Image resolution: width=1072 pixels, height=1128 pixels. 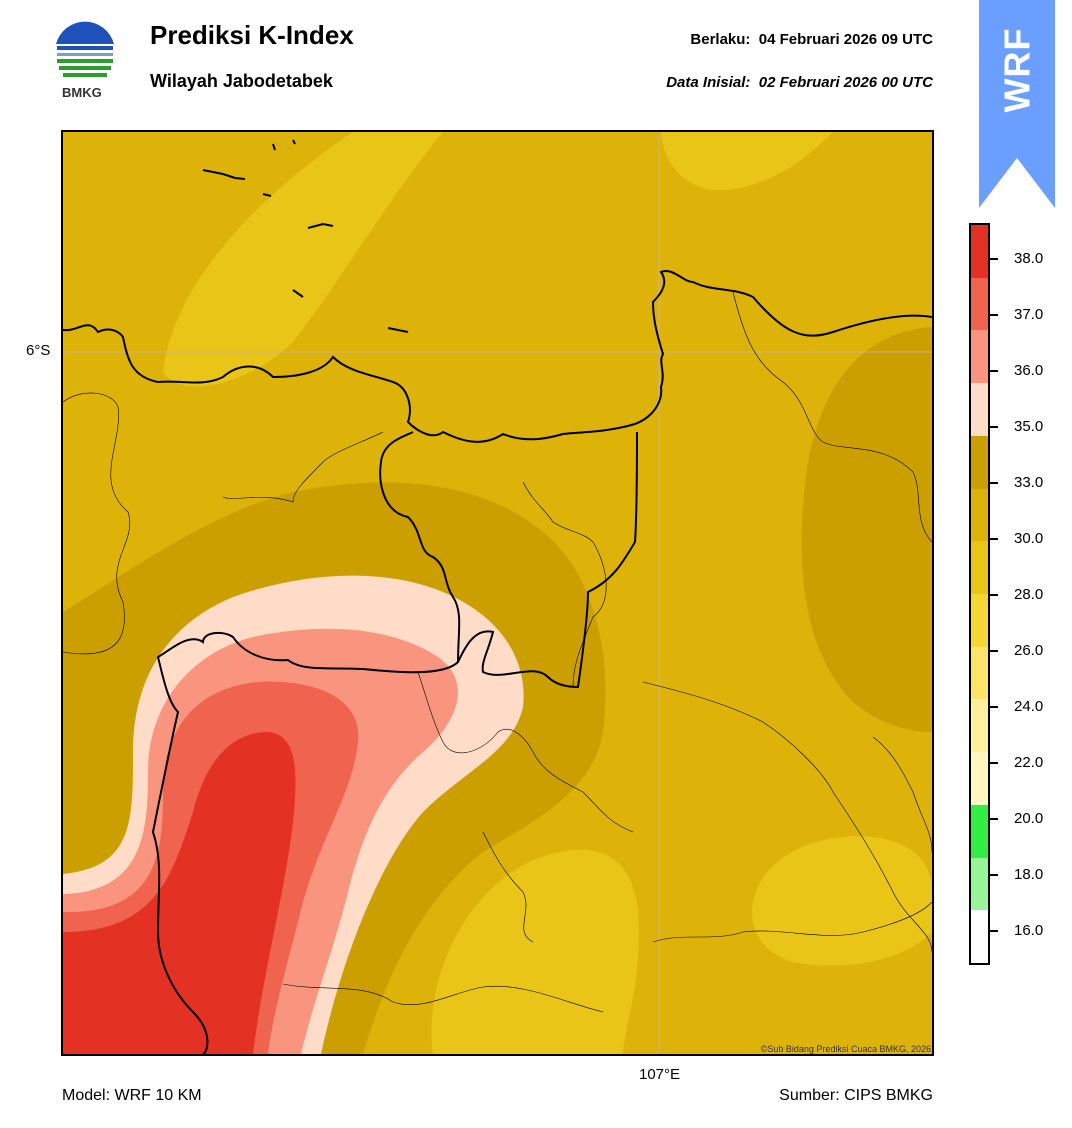 What do you see at coordinates (1029, 538) in the screenshot?
I see `colorbar-label: 30.0` at bounding box center [1029, 538].